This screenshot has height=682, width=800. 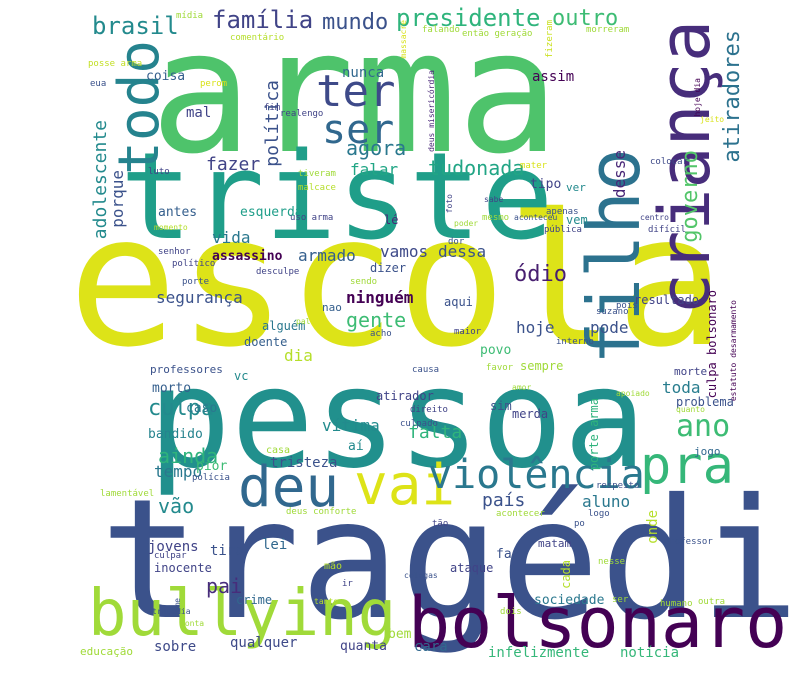 What do you see at coordinates (312, 218) in the screenshot?
I see `cloud-word: uso arma` at bounding box center [312, 218].